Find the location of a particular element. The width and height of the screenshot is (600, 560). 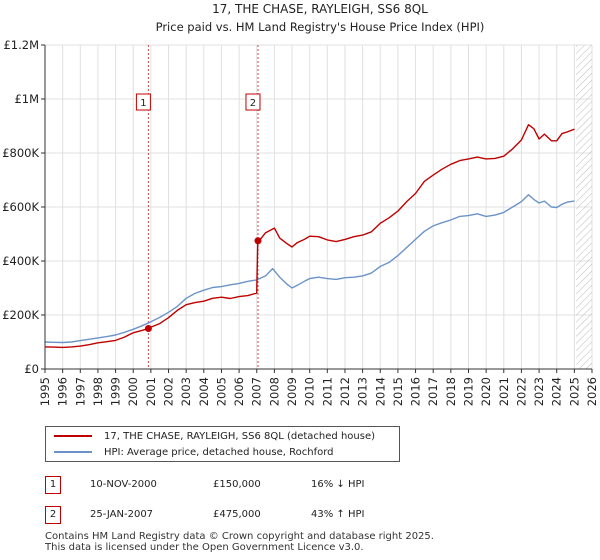

x-tick-label: 2014 is located at coordinates (380, 391).